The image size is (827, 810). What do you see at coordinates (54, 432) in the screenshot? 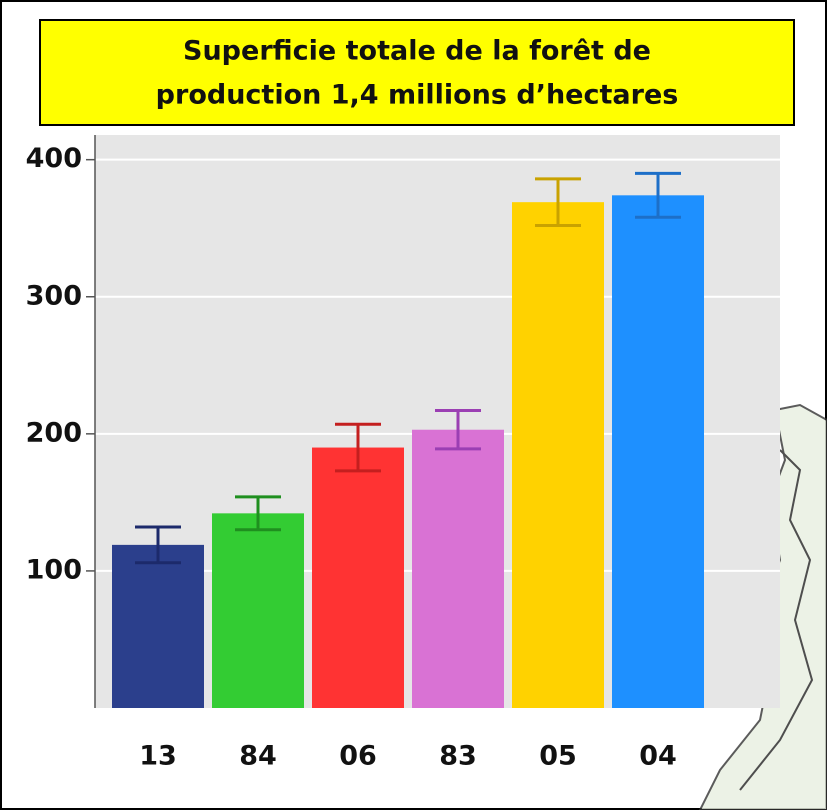
I see `y-tick-label: 200` at bounding box center [54, 432].